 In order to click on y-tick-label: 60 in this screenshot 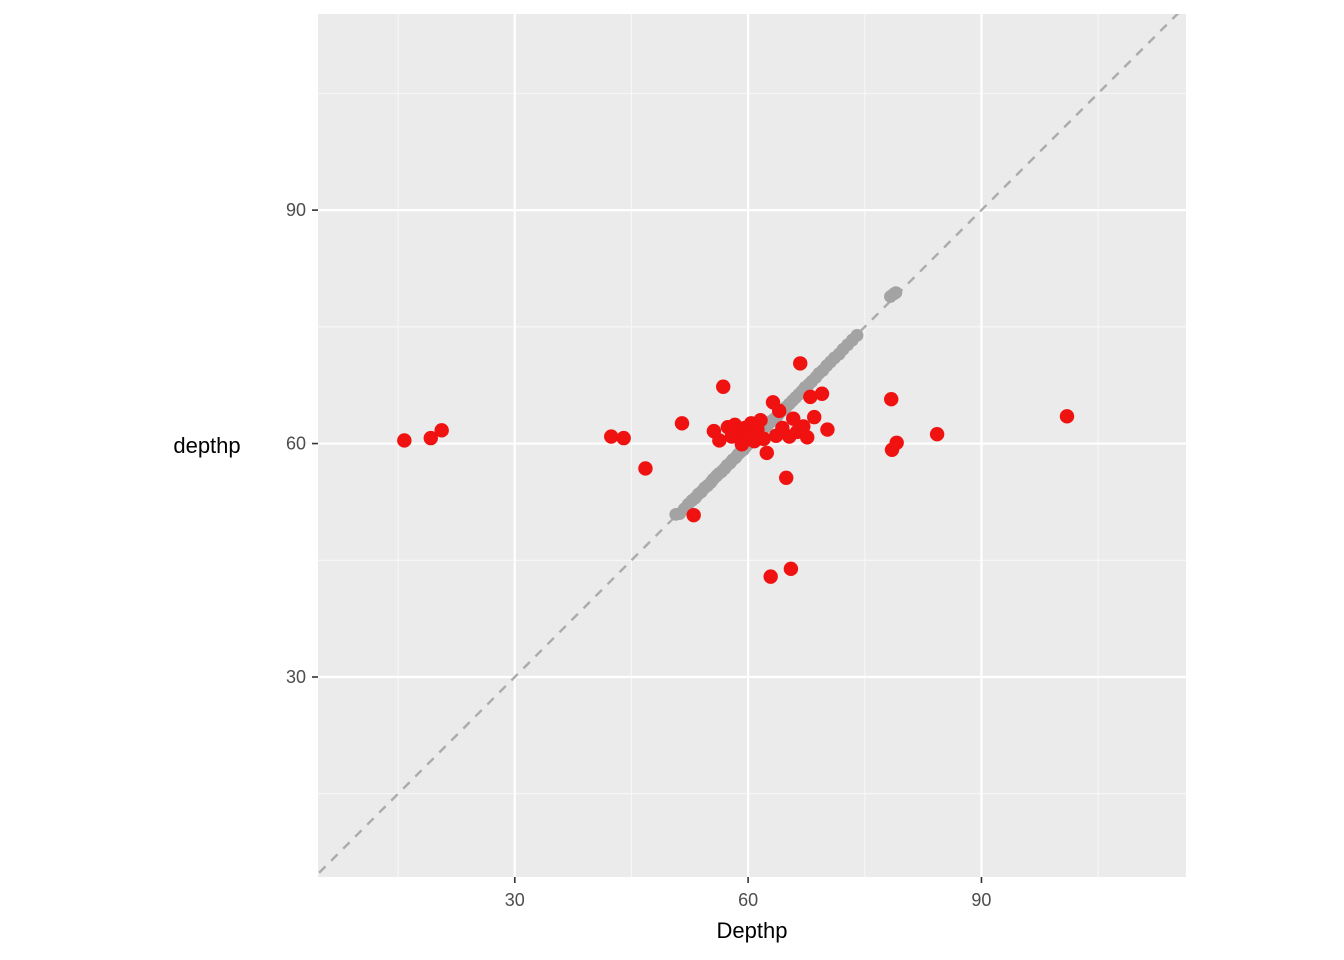, I will do `click(296, 444)`.